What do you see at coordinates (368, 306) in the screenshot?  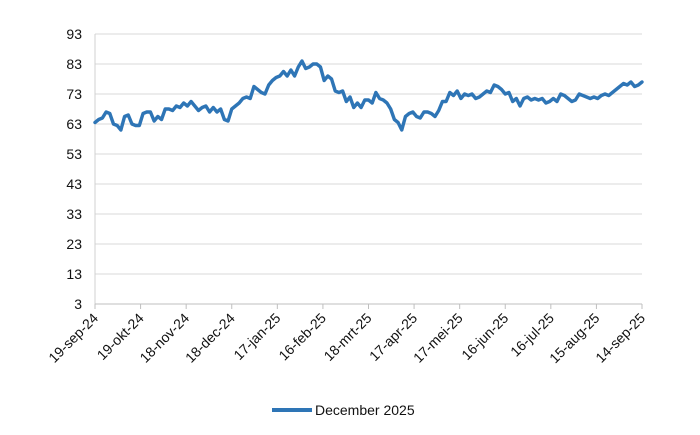 I see `x-tick-marks` at bounding box center [368, 306].